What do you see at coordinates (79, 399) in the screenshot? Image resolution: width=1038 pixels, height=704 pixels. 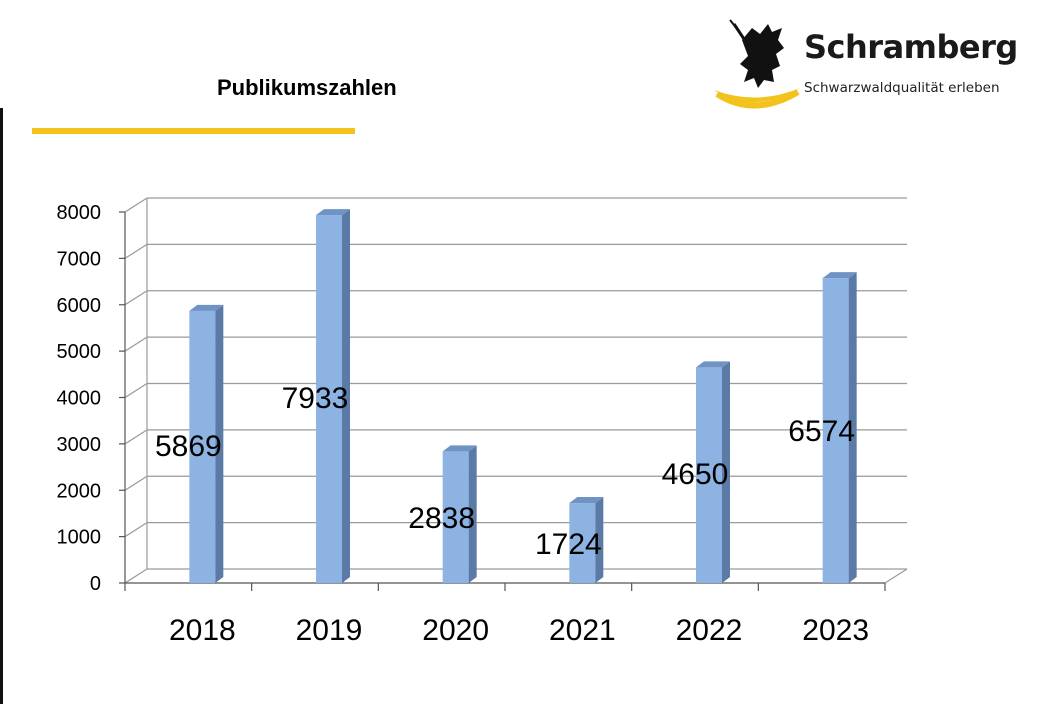 I see `y-tick-label: 4000` at bounding box center [79, 399].